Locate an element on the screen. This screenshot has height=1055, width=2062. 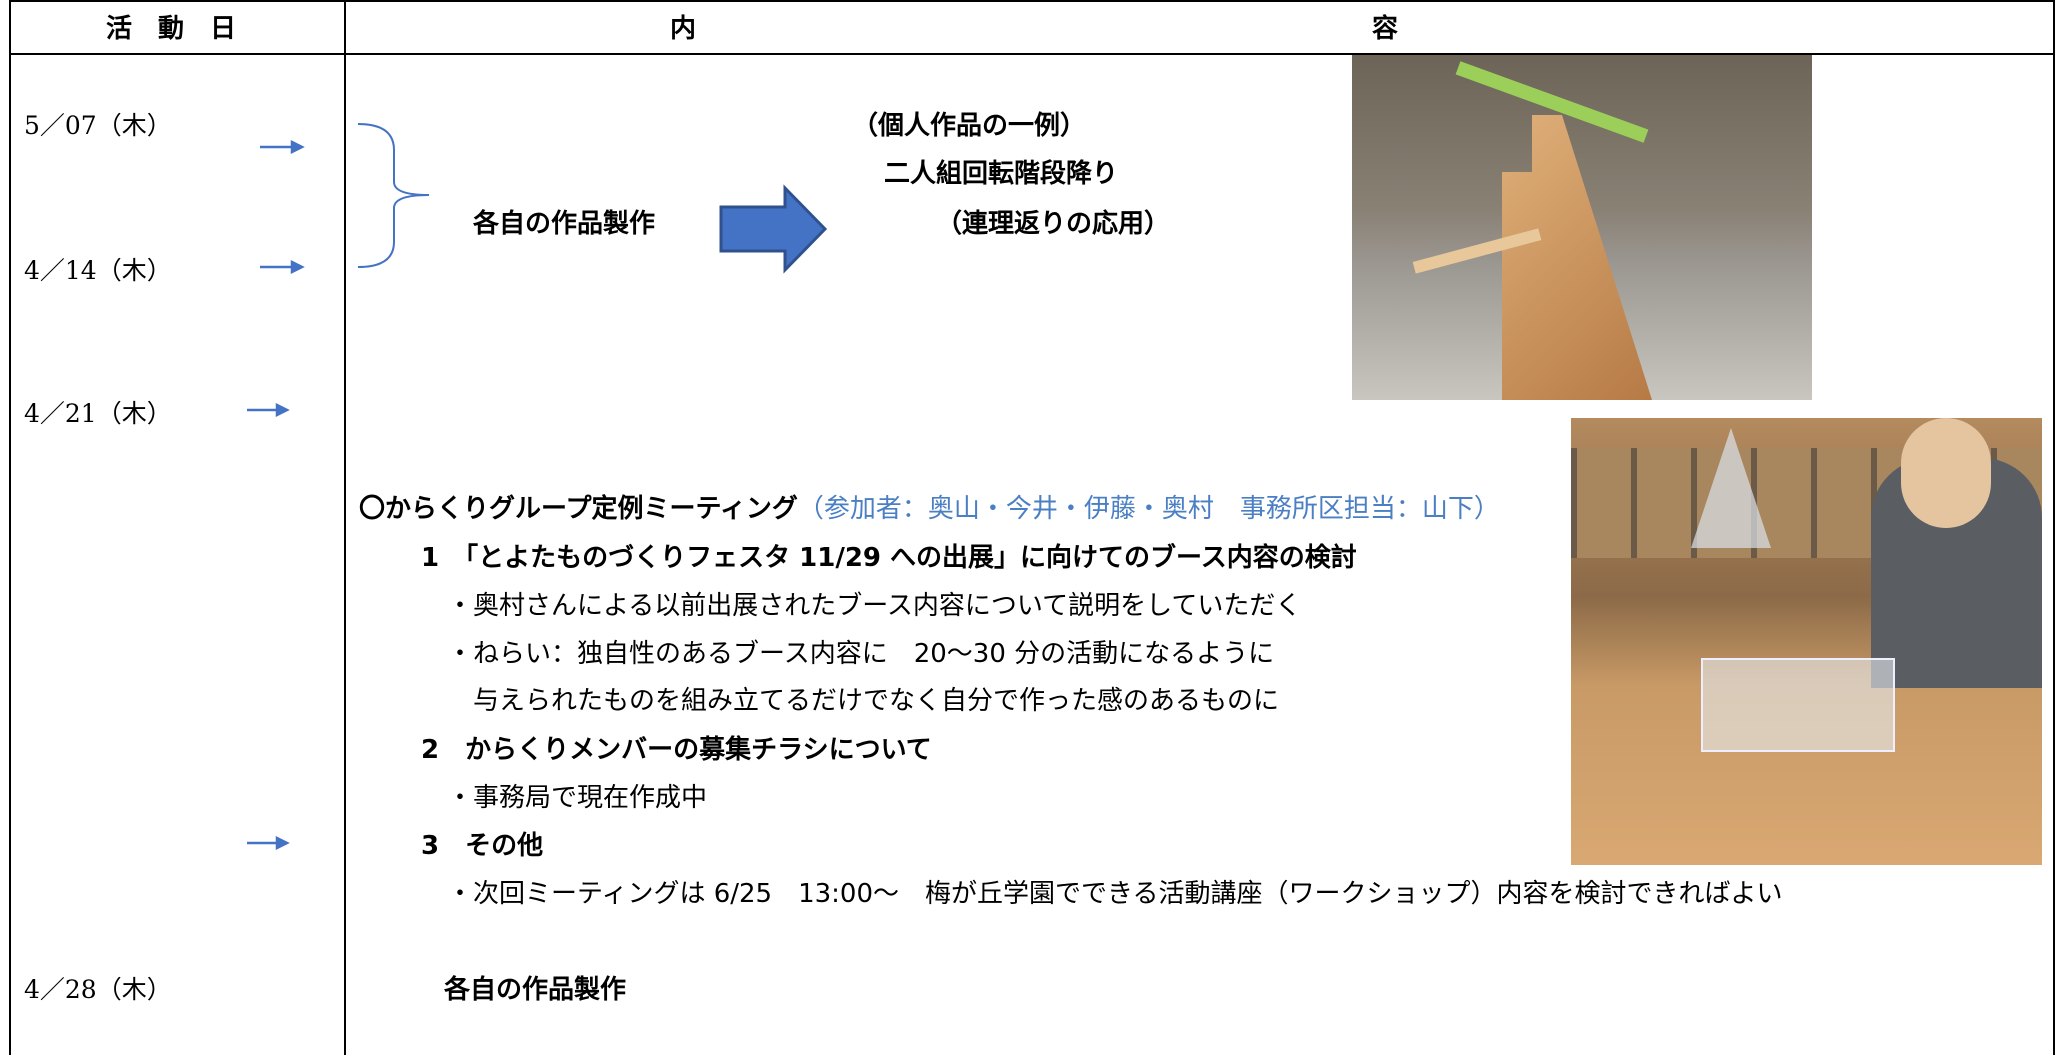
brace is located at coordinates (393, 195).